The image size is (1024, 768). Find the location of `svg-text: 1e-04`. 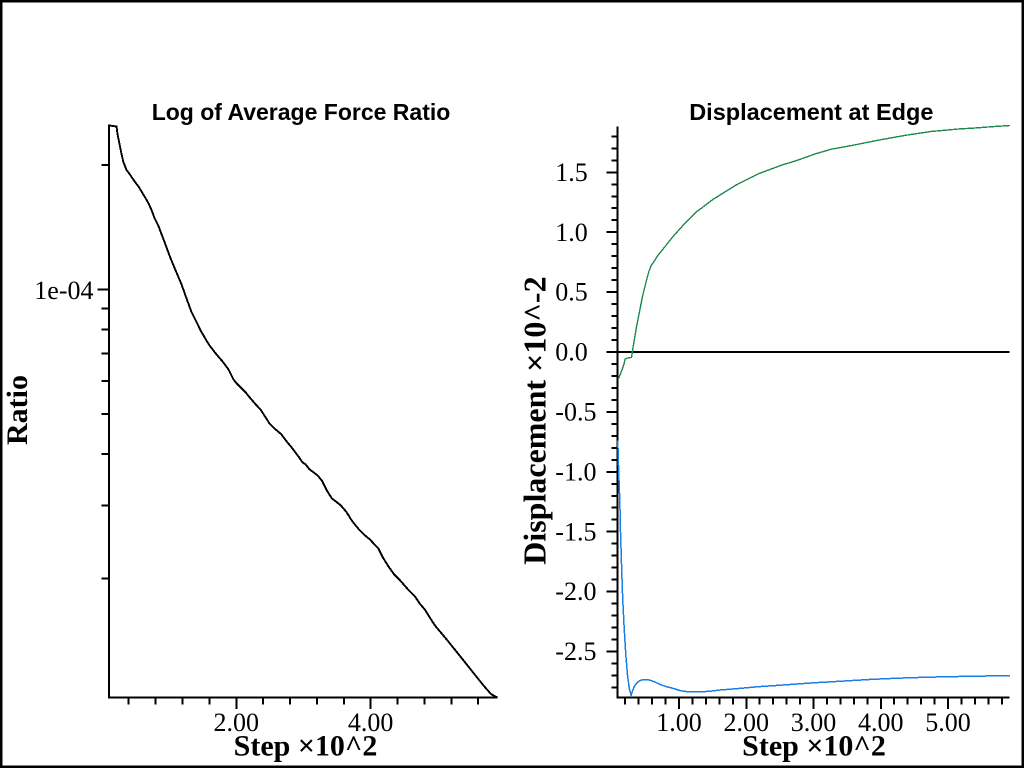

svg-text: 1e-04 is located at coordinates (63, 290).